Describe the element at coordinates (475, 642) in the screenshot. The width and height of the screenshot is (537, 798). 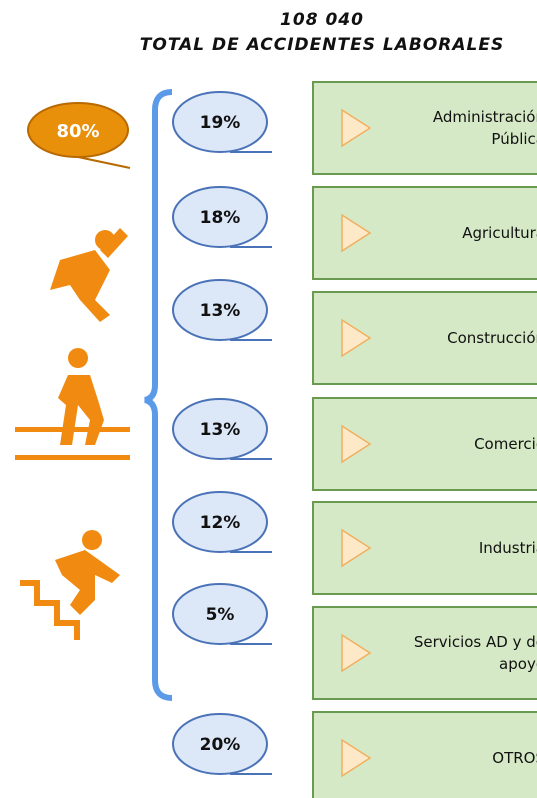
I see `sector-label: Servicios AD y de` at that location.